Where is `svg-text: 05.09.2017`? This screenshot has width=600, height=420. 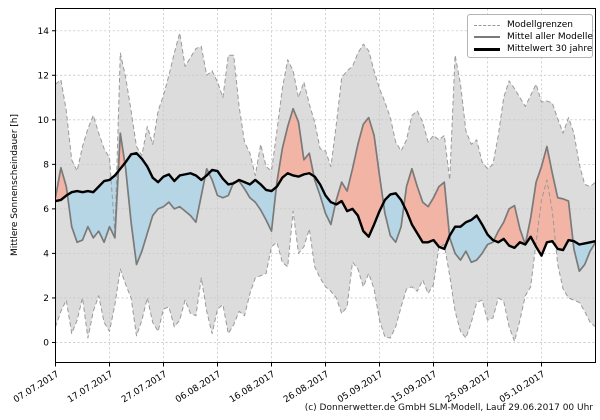
svg-text: 05.09.2017 is located at coordinates (360, 388).